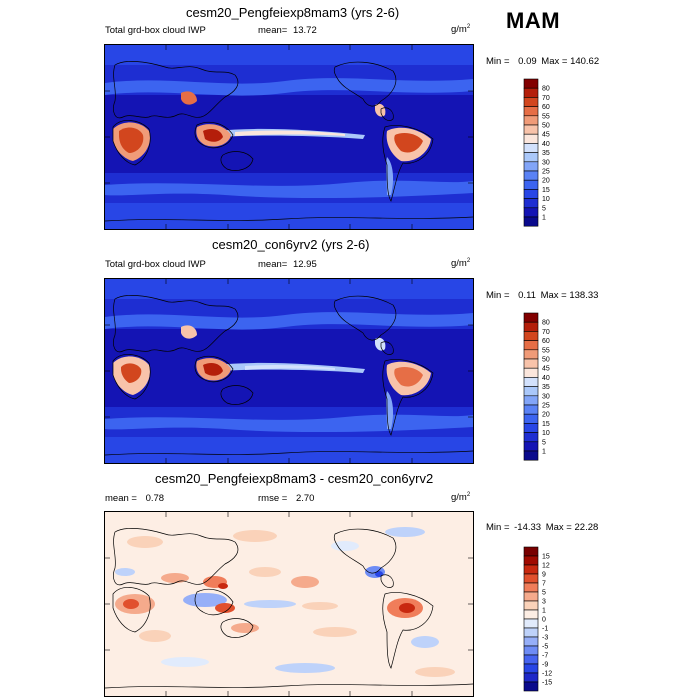 This screenshot has width=700, height=700. Describe the element at coordinates (304, 30) in the screenshot. I see `mean-value: 13.72` at that location.